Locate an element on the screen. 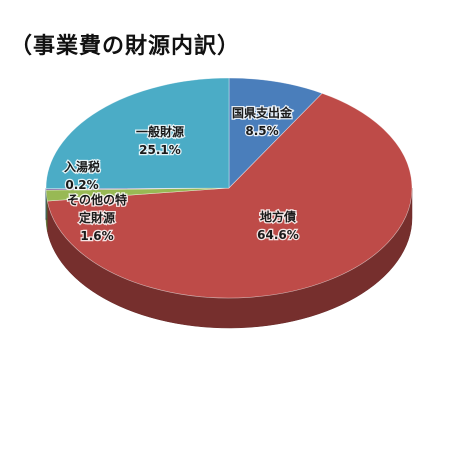 The height and width of the screenshot is (455, 455). slice-name-label-1: 地方債 is located at coordinates (278, 216).